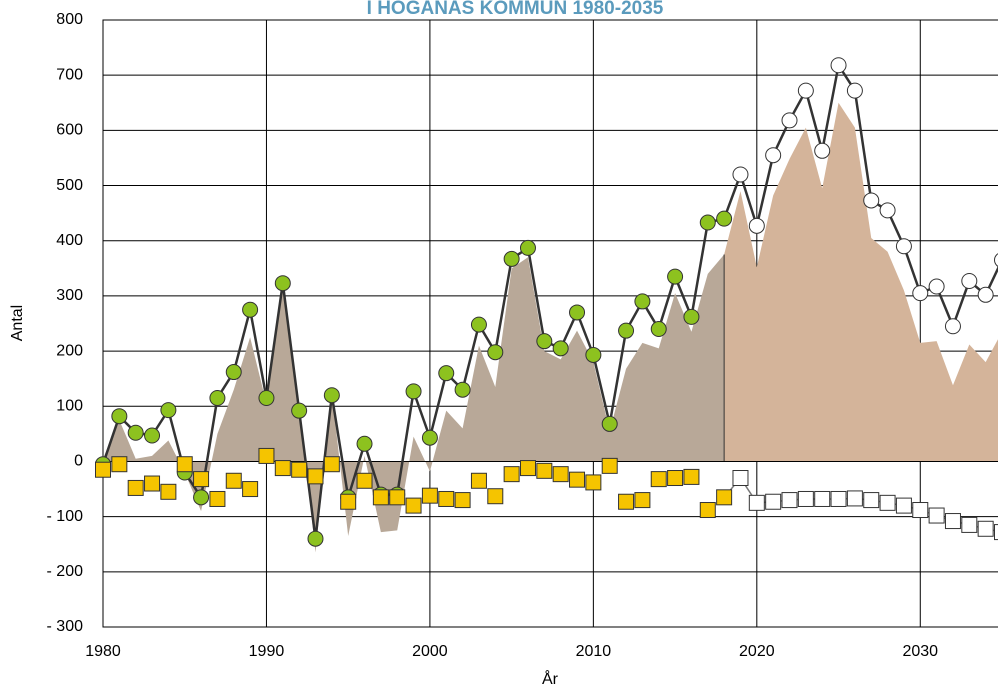  I want to click on x-tick-label: 1980, so click(103, 651).